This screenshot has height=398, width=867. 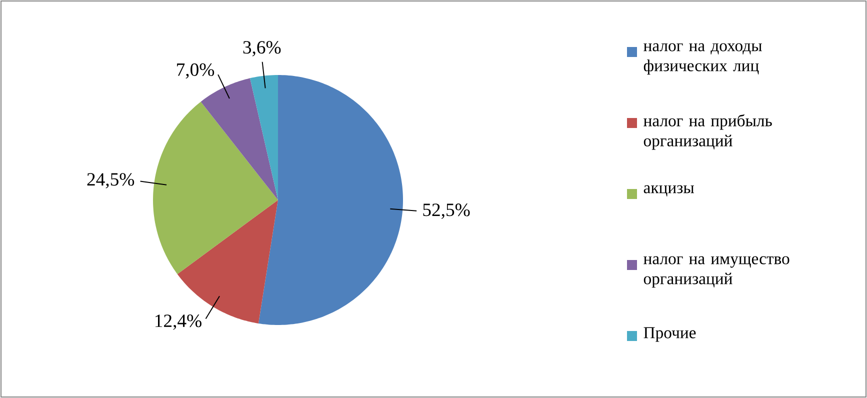 What do you see at coordinates (669, 190) in the screenshot?
I see `legend-label: акцизы` at bounding box center [669, 190].